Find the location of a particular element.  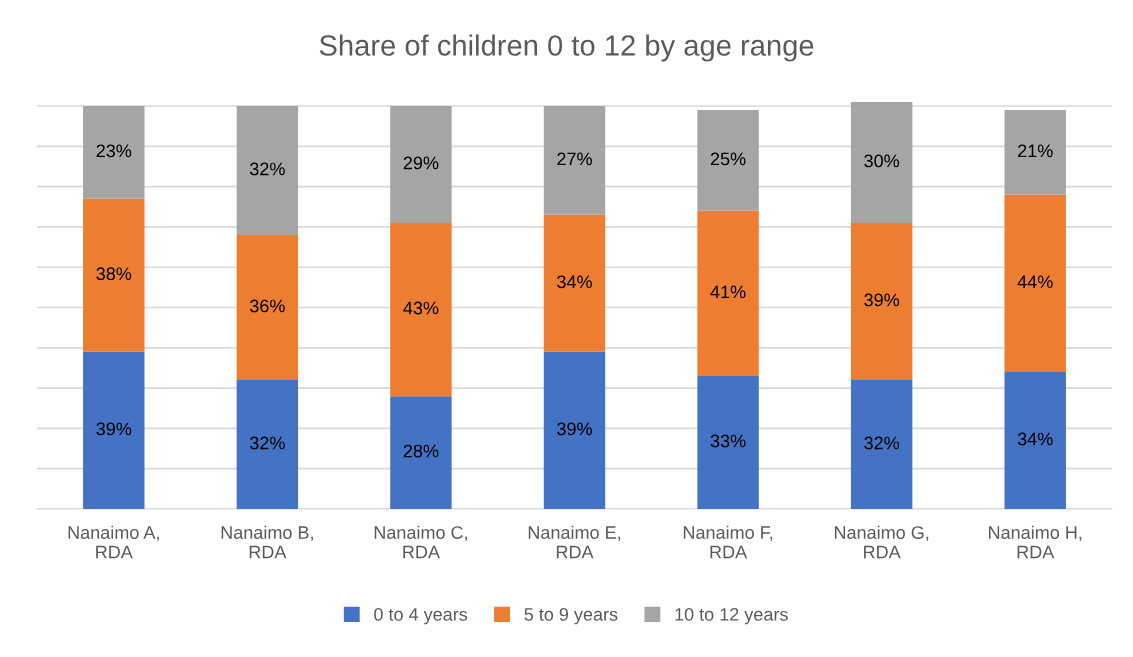

legend-label: 5 to 9 years is located at coordinates (571, 616).